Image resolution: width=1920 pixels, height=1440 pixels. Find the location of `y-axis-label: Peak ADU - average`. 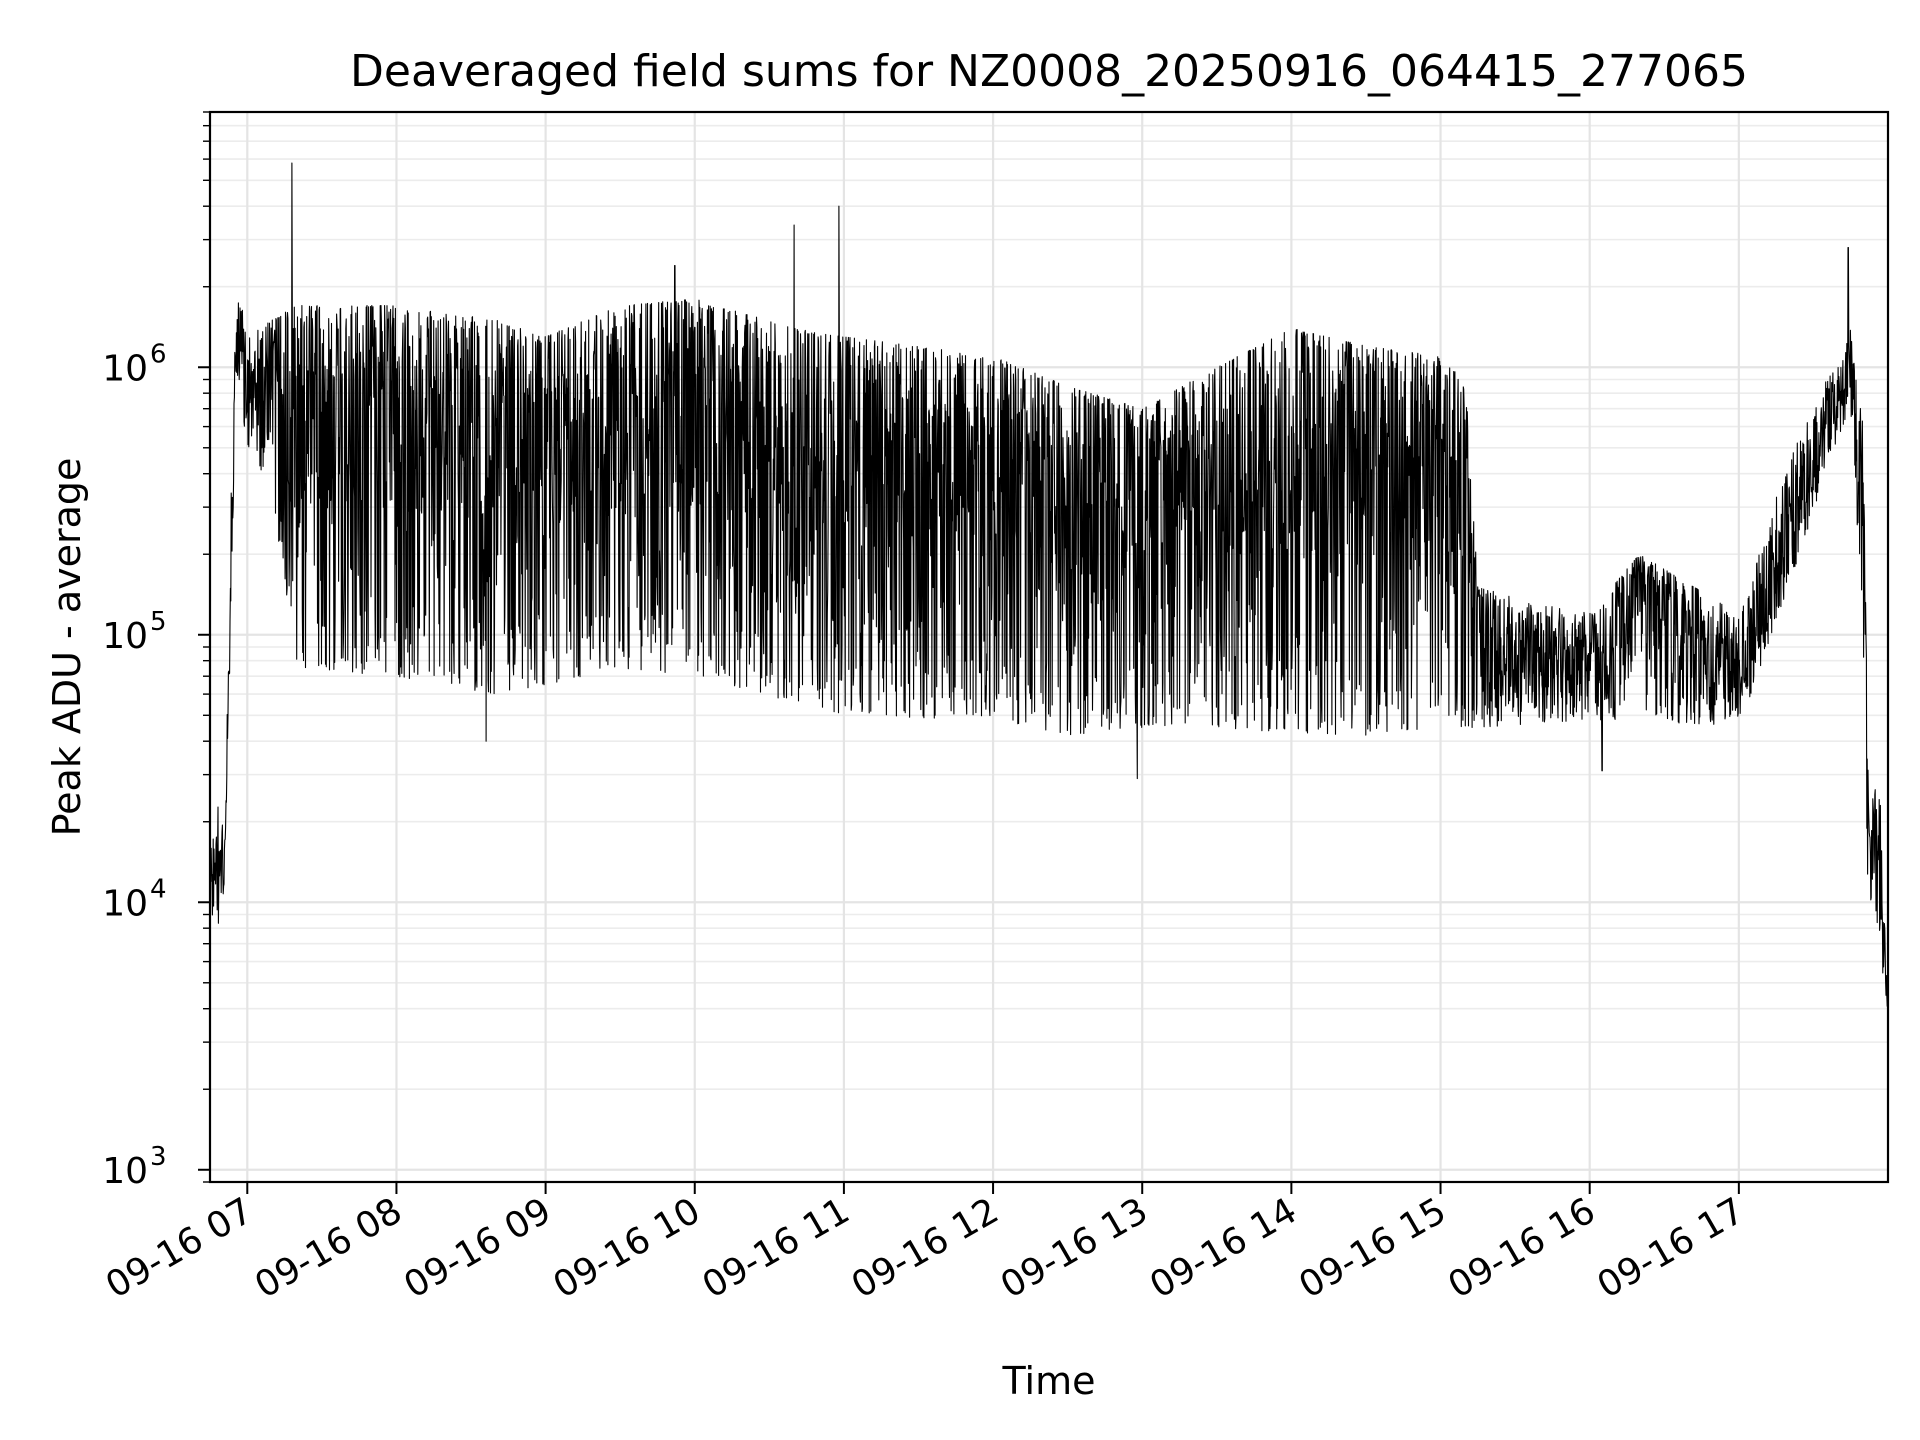

y-axis-label: Peak ADU - average is located at coordinates (67, 647).